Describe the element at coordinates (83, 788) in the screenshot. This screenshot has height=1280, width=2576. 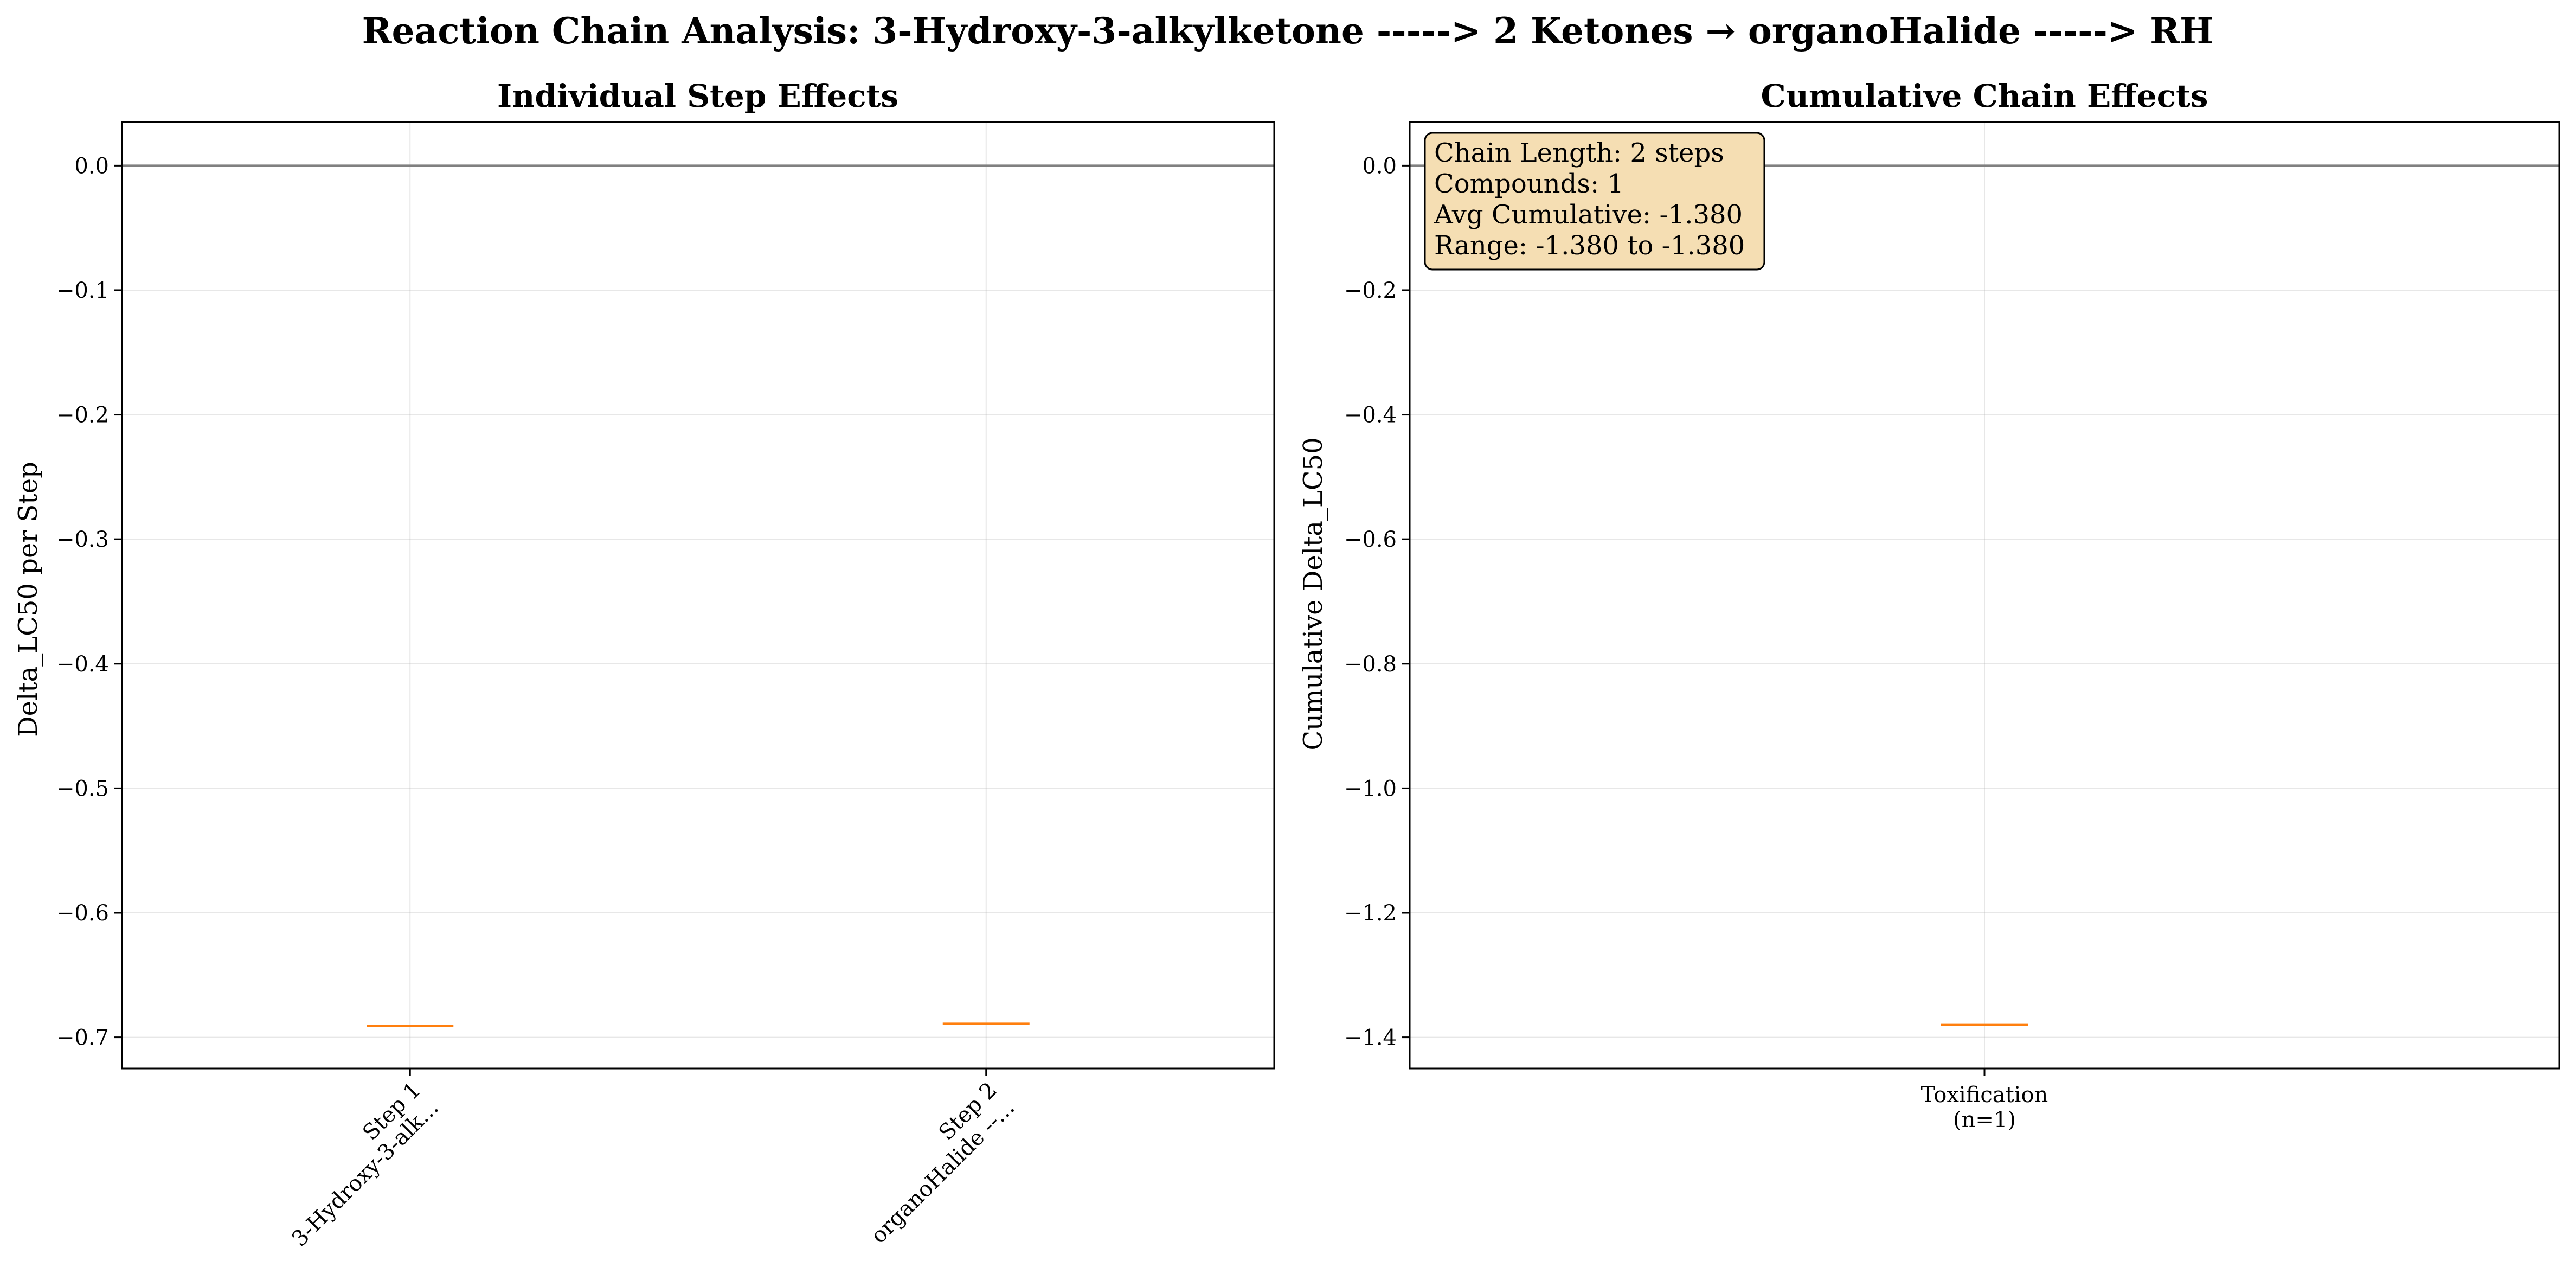
I see `y-tick-label: −0.5` at that location.